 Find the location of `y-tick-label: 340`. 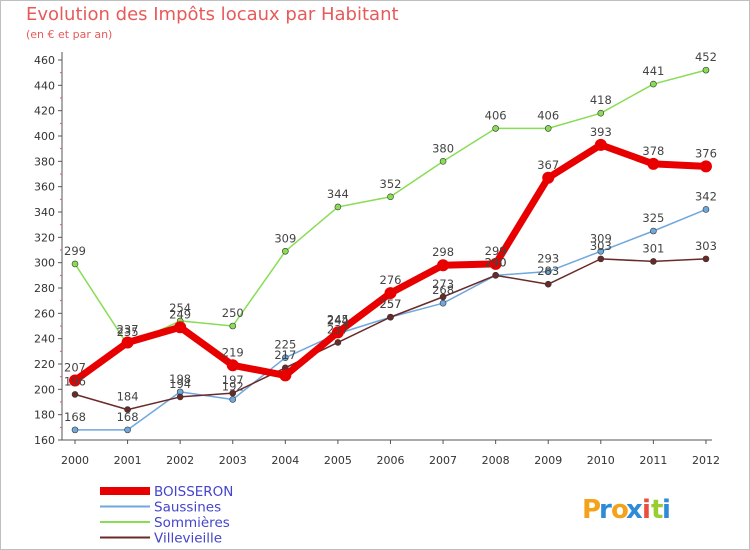

y-tick-label: 340 is located at coordinates (44, 212).